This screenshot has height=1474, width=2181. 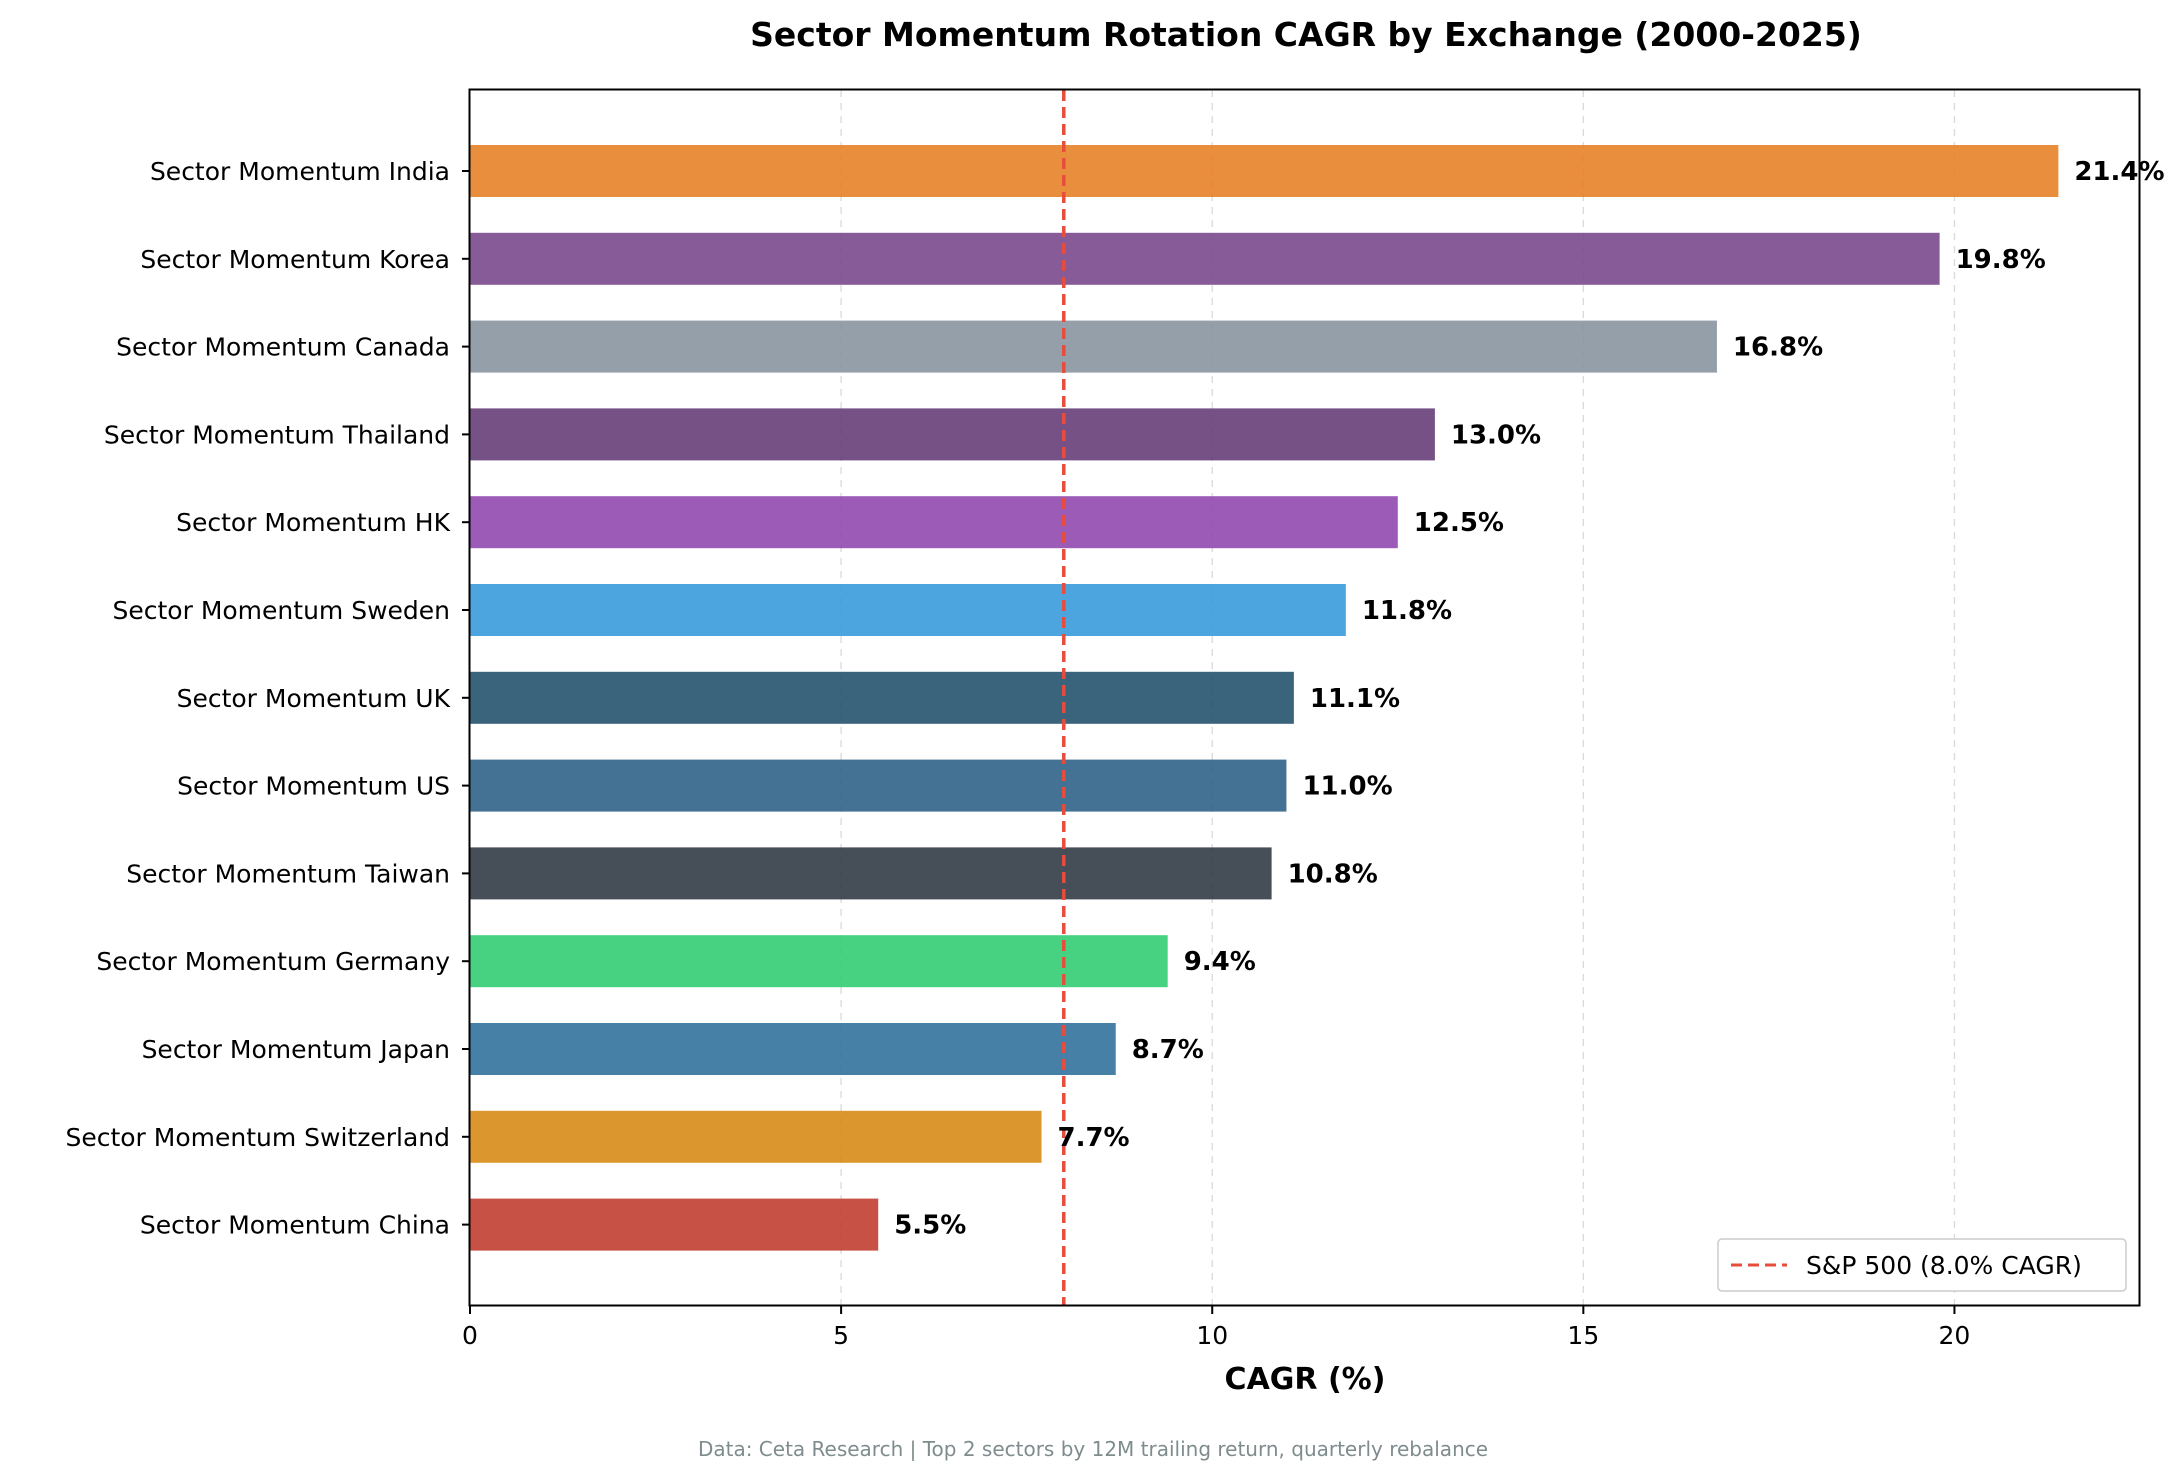 What do you see at coordinates (470, 1335) in the screenshot?
I see `x-tick-label-0: 0` at bounding box center [470, 1335].